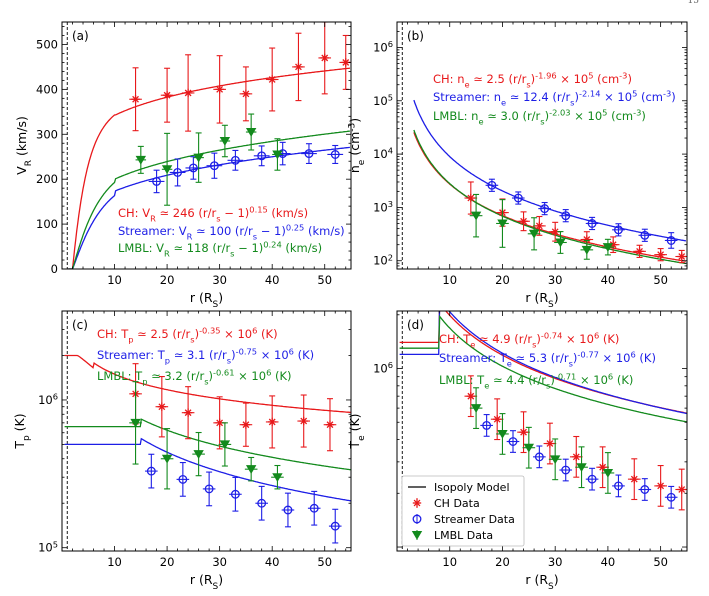  I want to click on y-tick-label: 400, so click(47, 89).